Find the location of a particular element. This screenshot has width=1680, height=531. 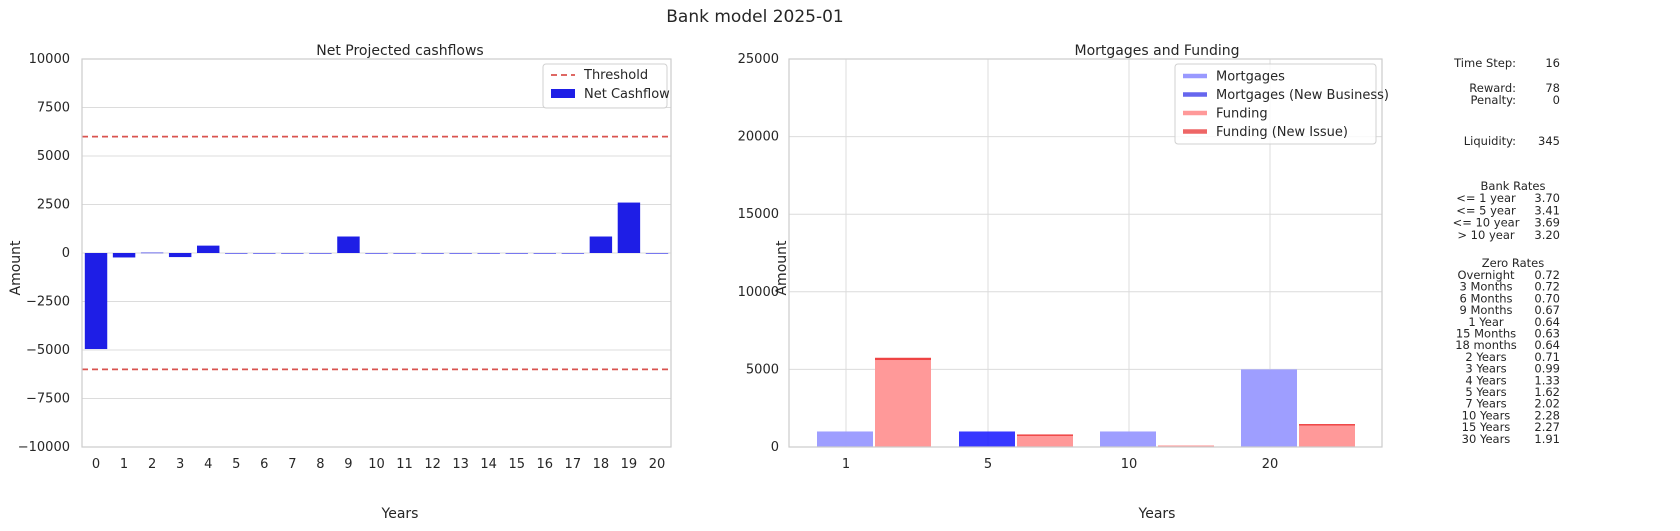

bank-rates-title: Bank Rates is located at coordinates (1513, 186).